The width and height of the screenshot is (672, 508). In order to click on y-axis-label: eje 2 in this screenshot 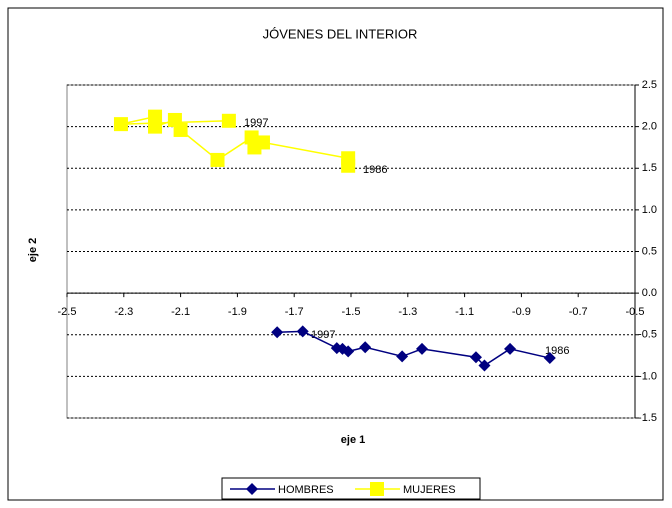, I will do `click(33, 250)`.